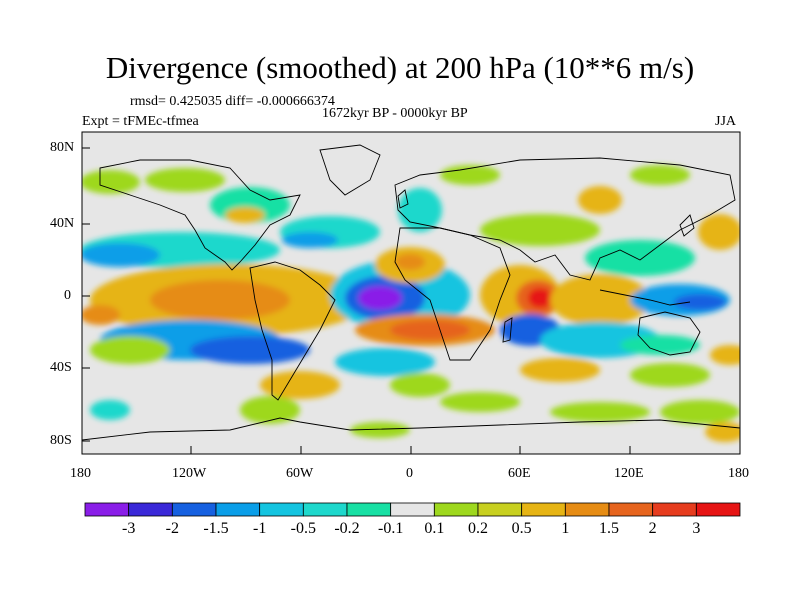 This screenshot has width=800, height=600. What do you see at coordinates (738, 473) in the screenshot?
I see `lon-label-180e: 180` at bounding box center [738, 473].